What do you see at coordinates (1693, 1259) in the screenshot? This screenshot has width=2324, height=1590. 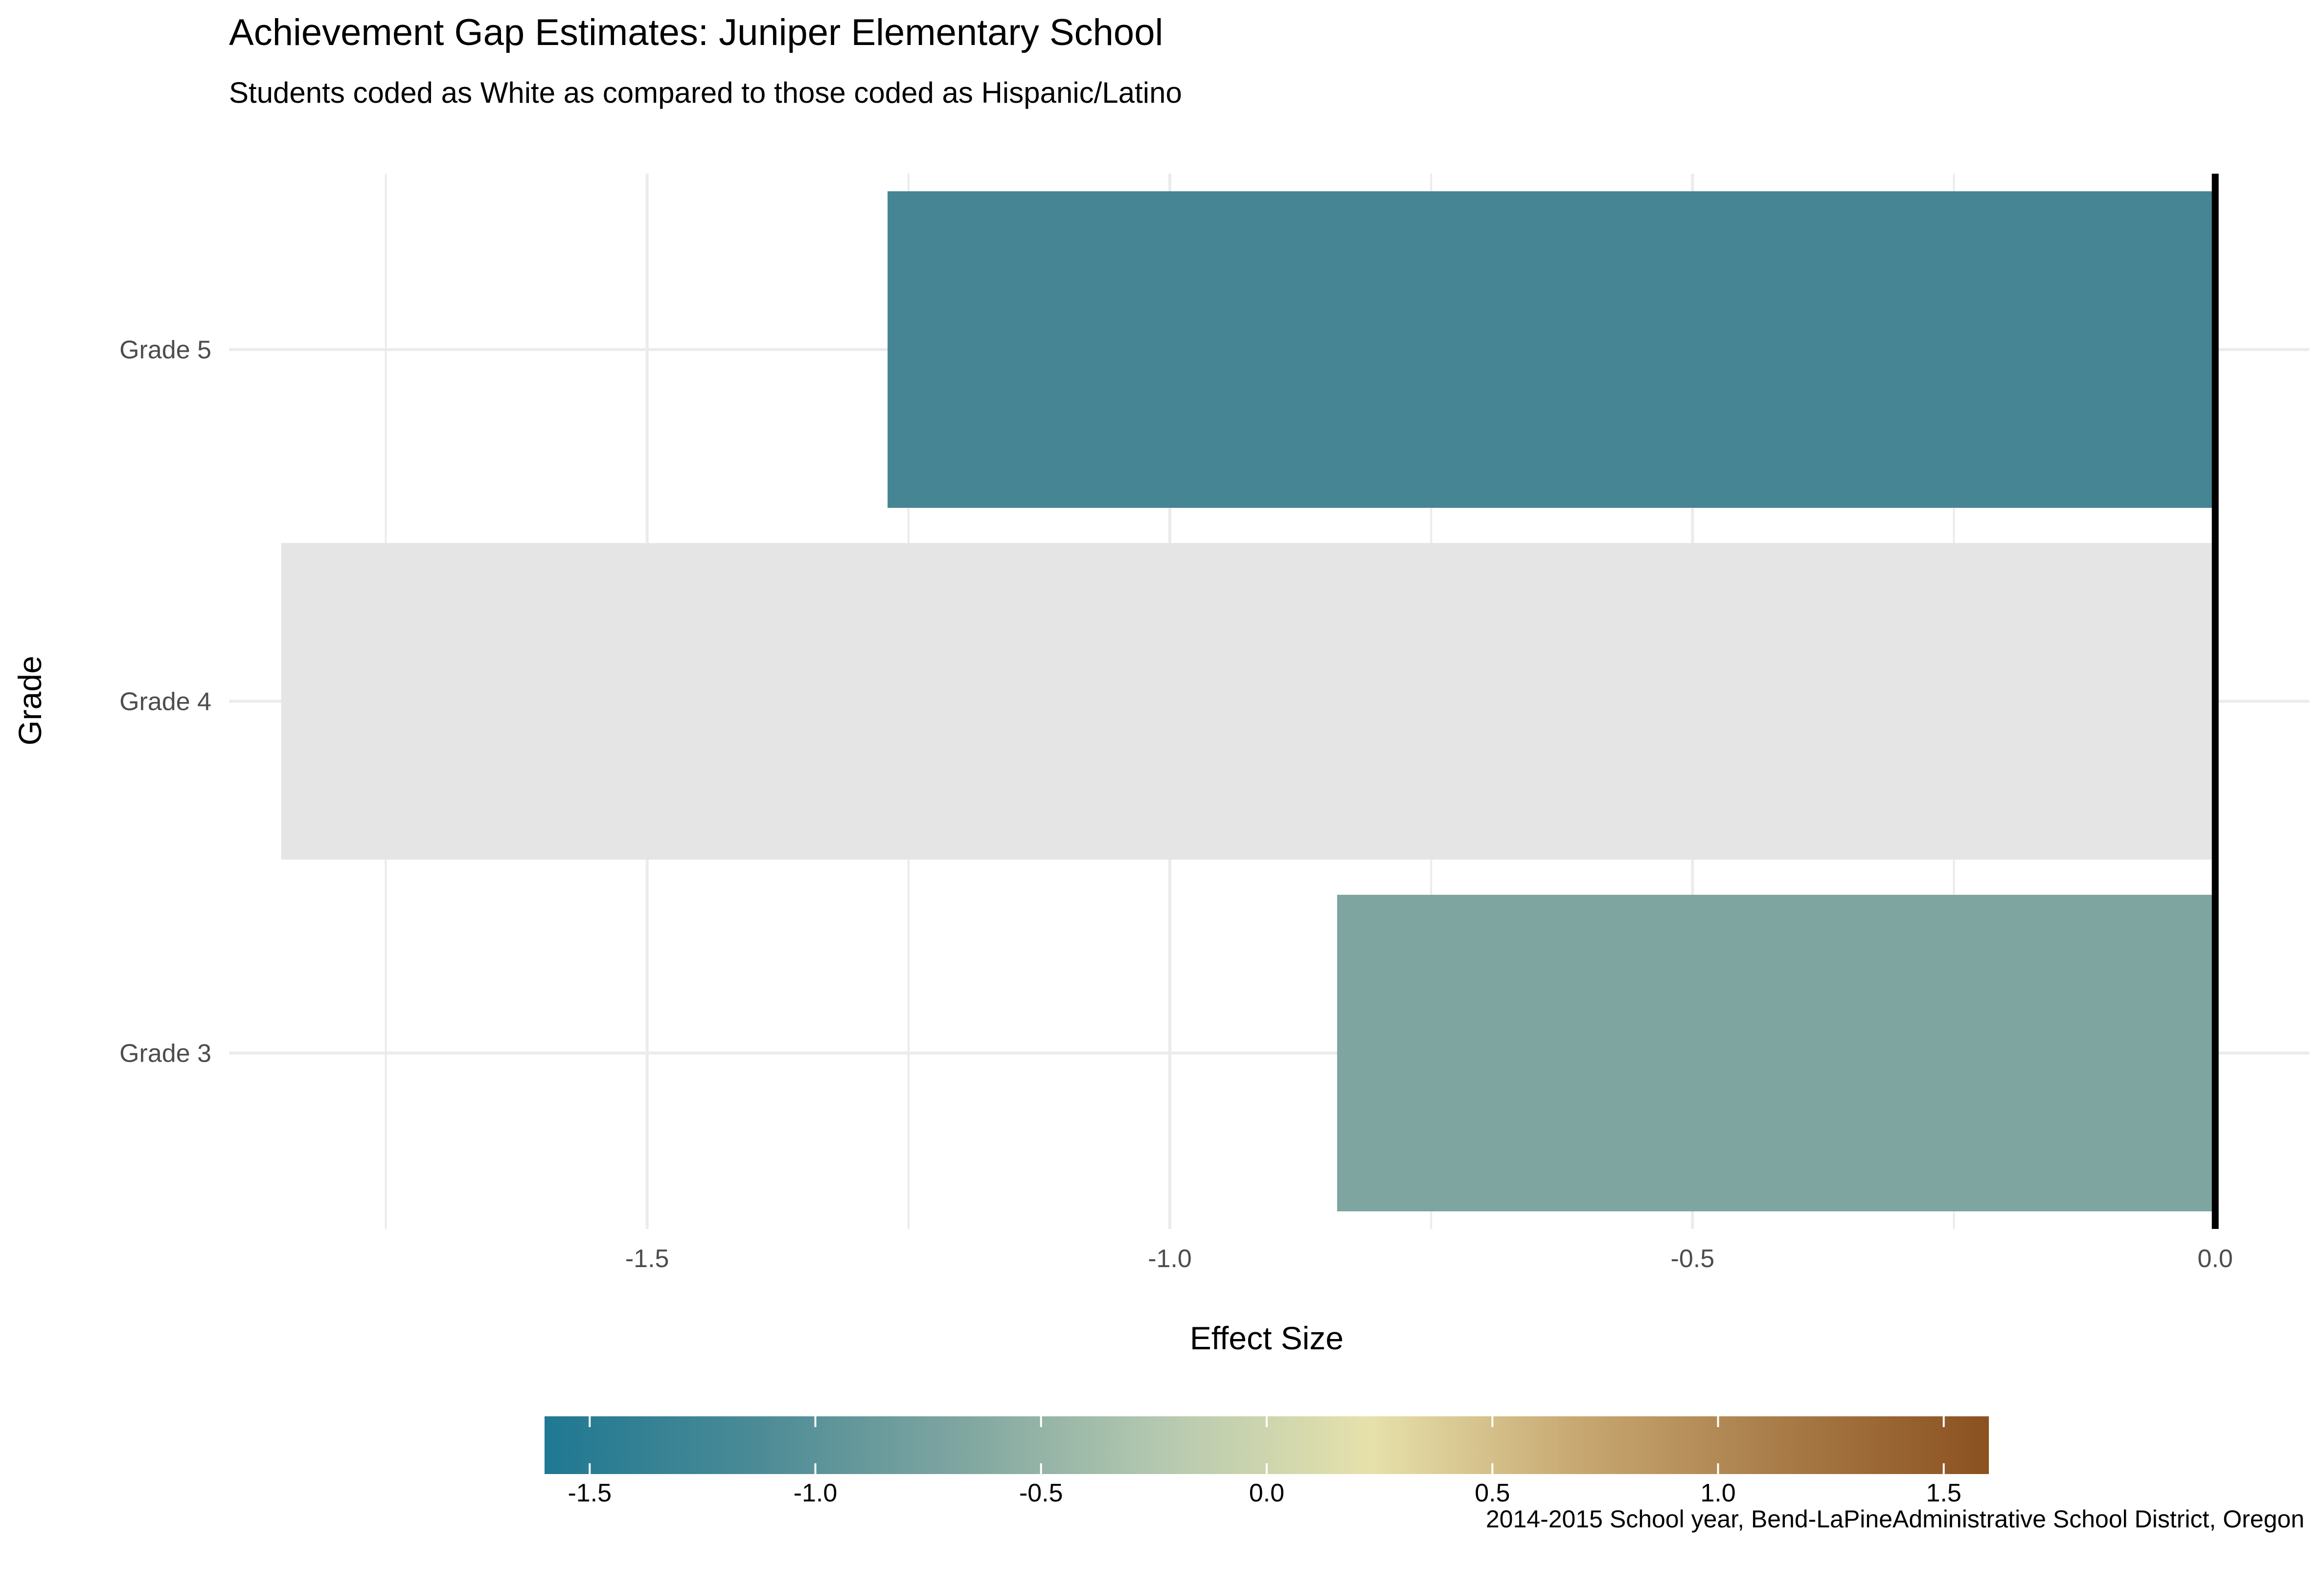 I see `x-tick-label: -0.5` at bounding box center [1693, 1259].